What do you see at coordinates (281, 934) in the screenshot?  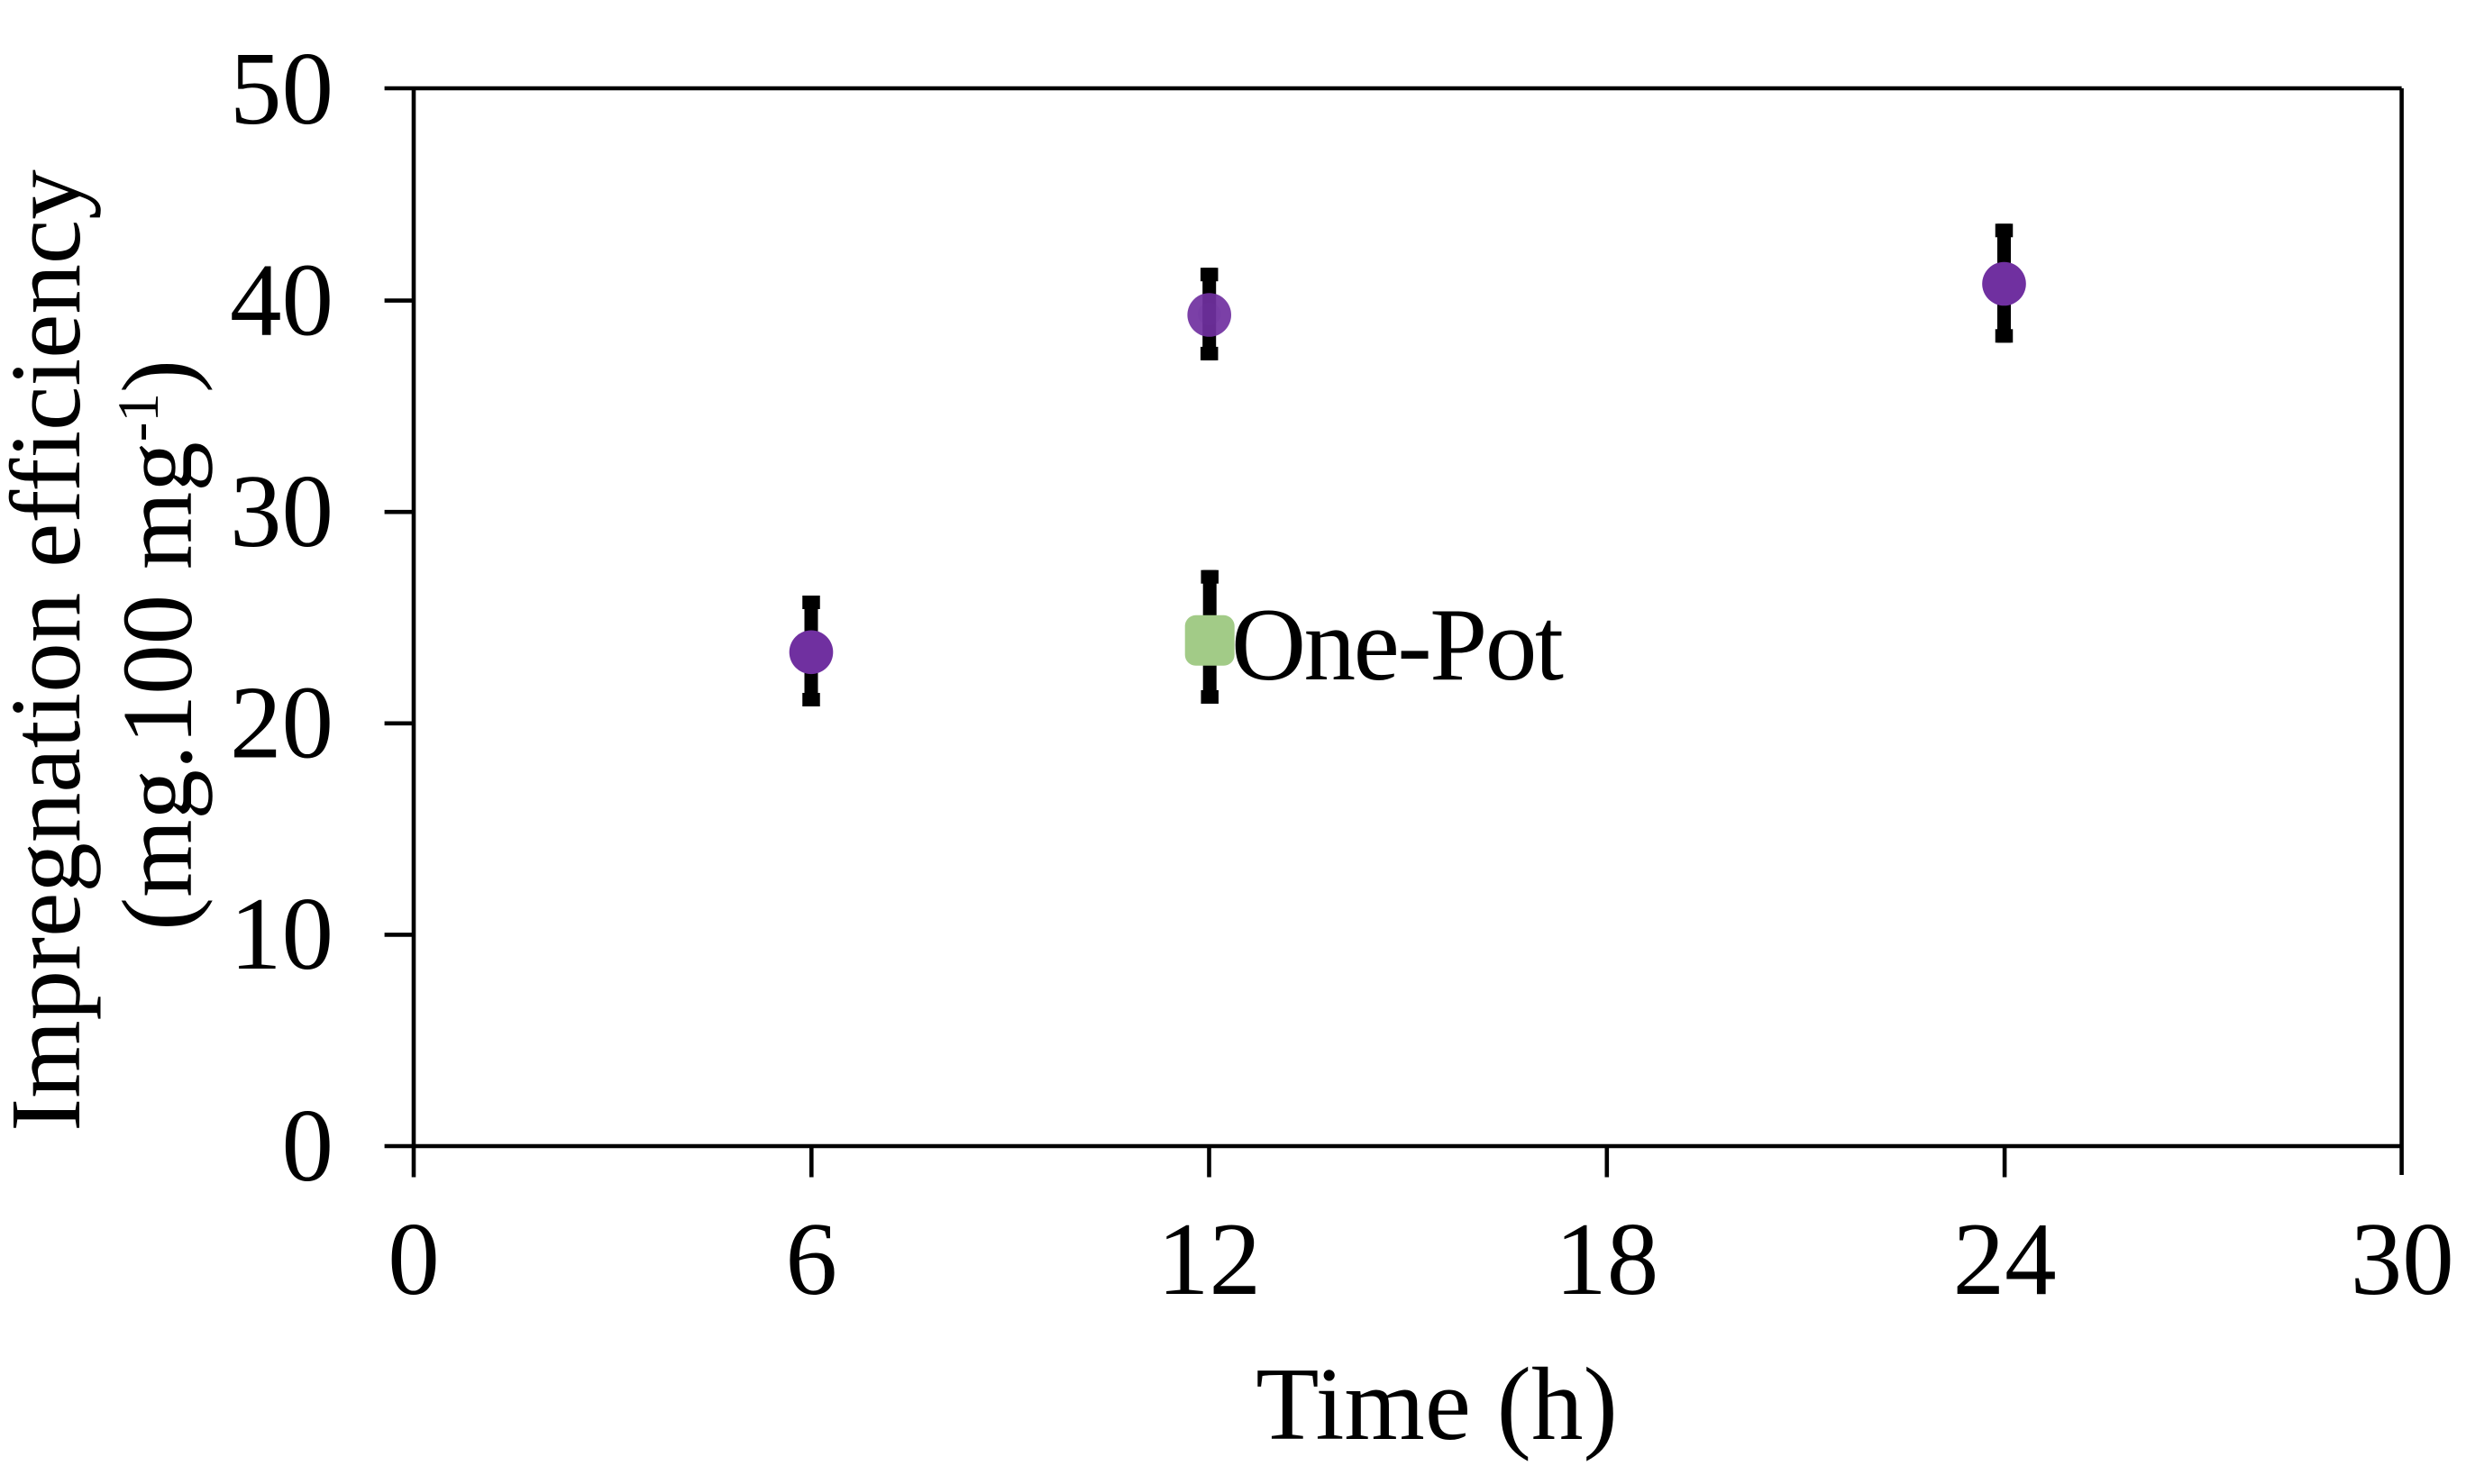 I see `svg-text: 10` at bounding box center [281, 934].